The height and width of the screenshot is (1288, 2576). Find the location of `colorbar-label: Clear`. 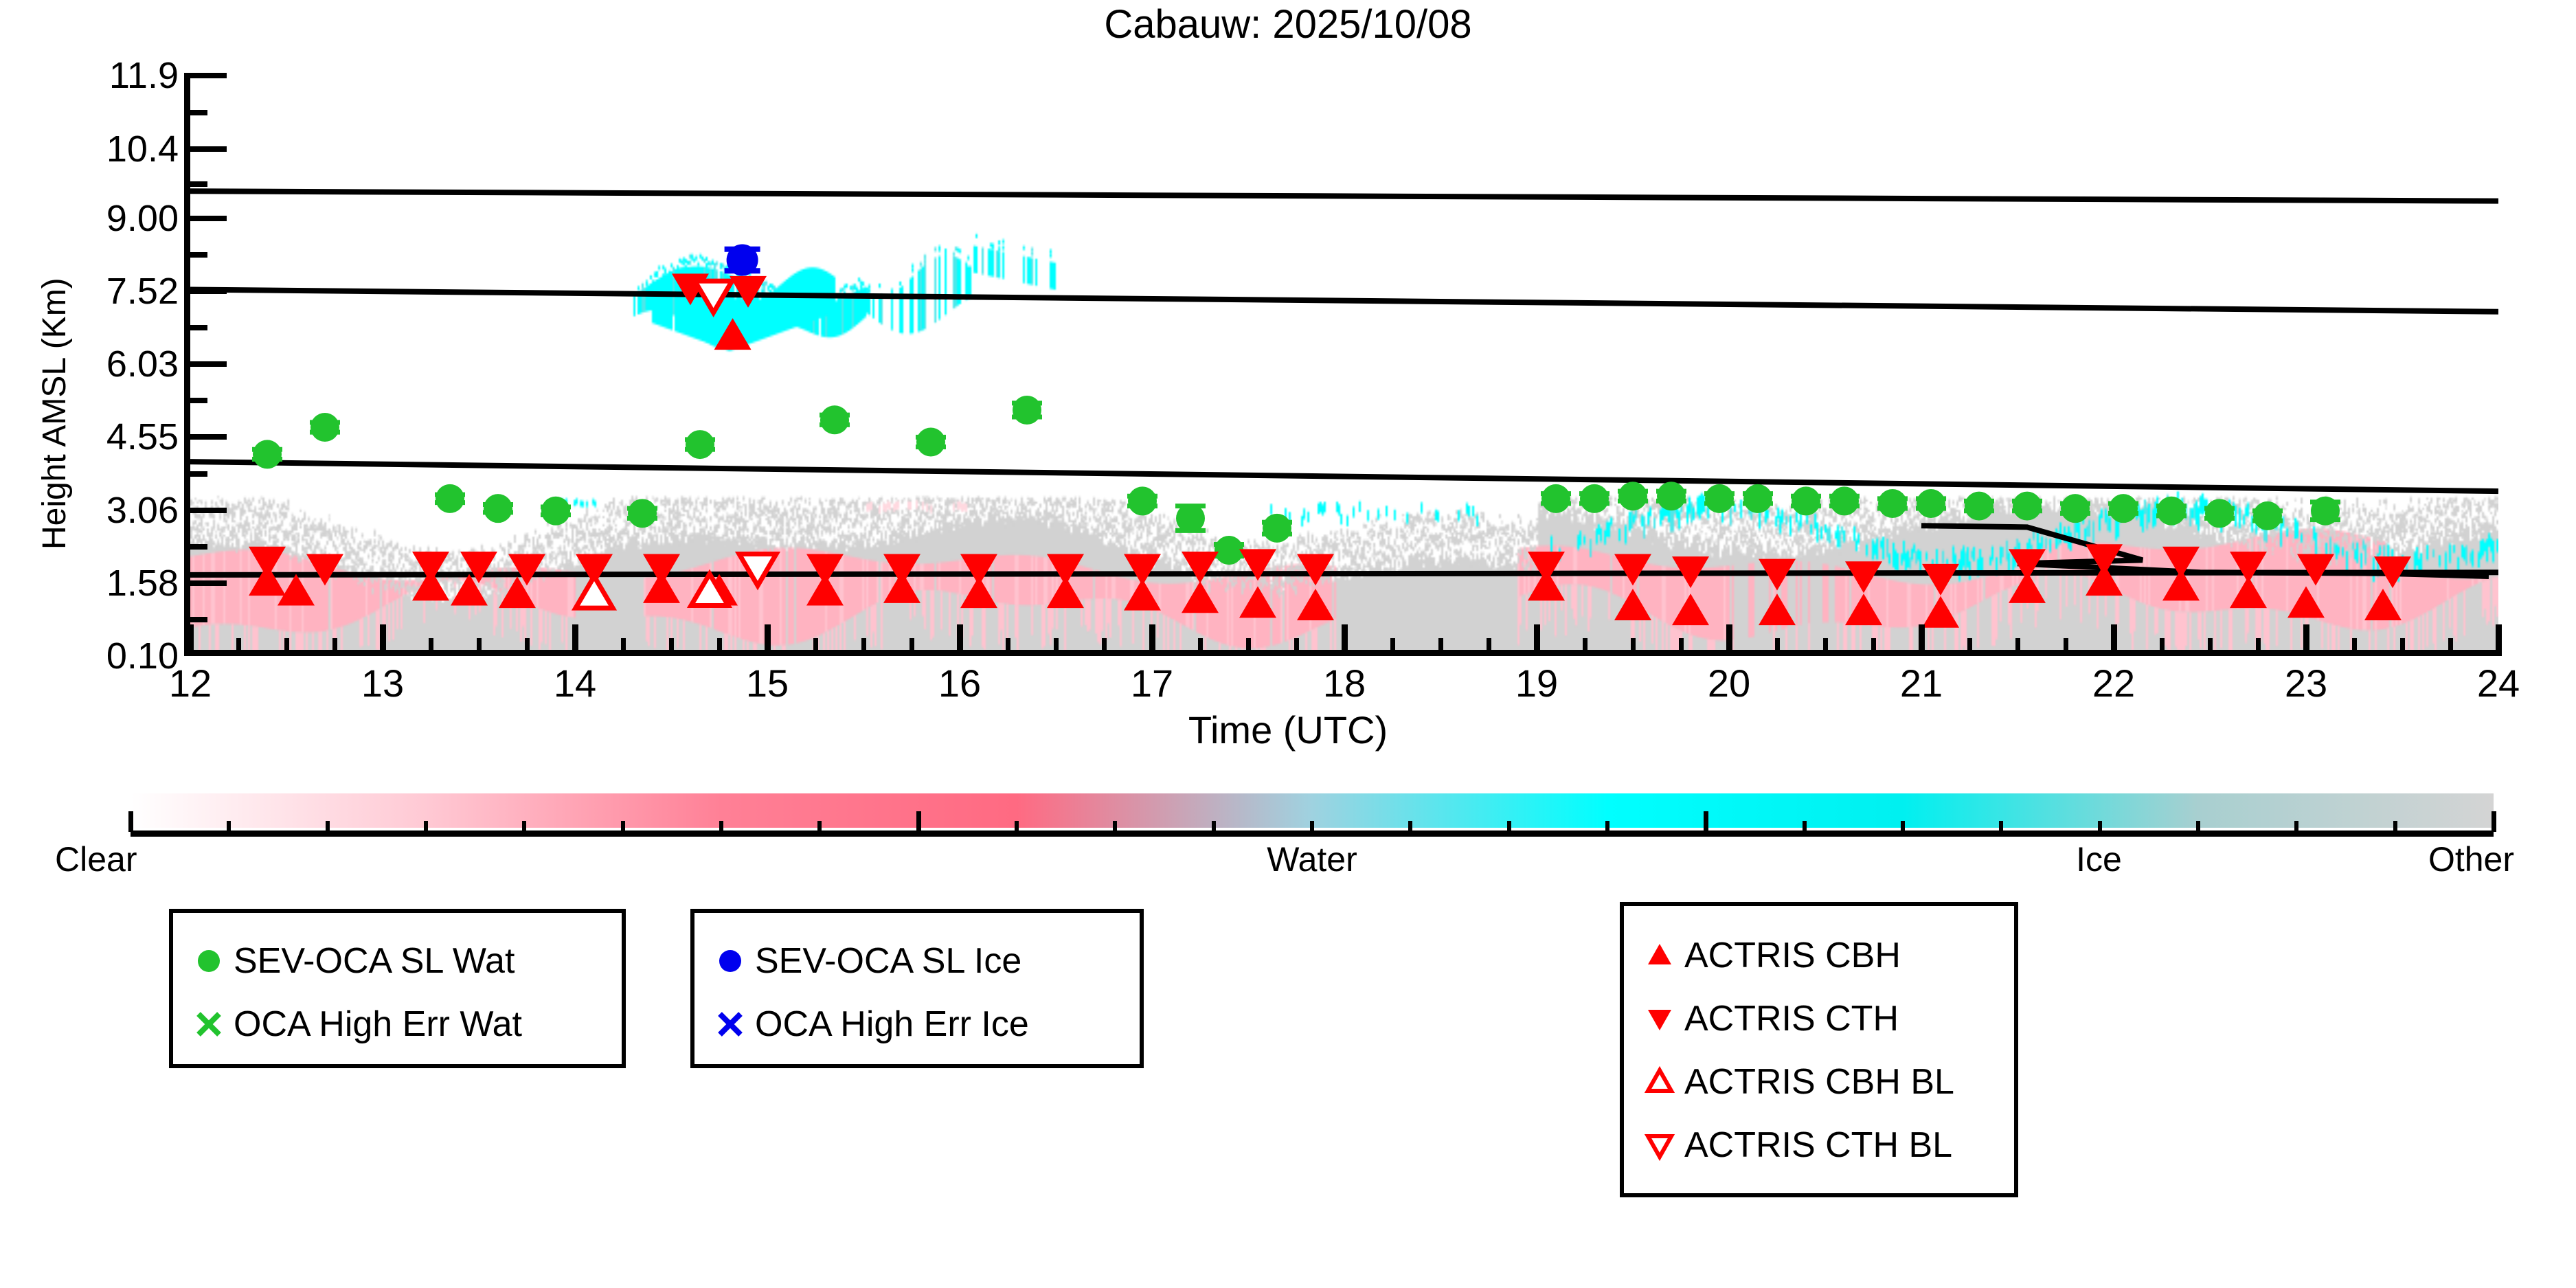

colorbar-label: Clear is located at coordinates (96, 859).